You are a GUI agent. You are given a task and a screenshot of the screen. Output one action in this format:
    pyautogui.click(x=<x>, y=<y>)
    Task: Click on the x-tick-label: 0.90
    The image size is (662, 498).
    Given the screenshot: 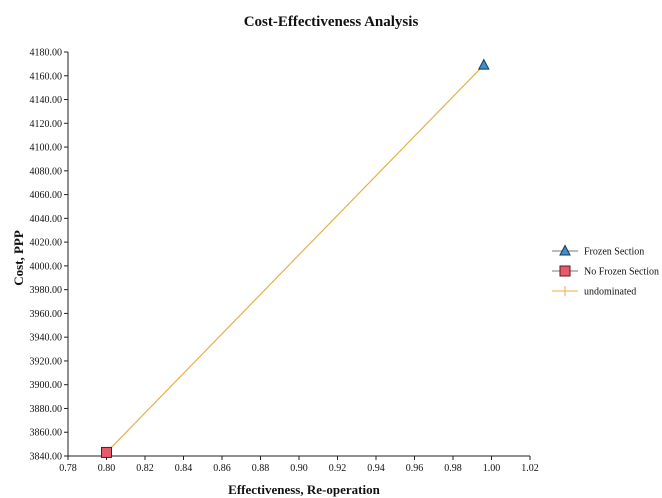 What is the action you would take?
    pyautogui.click(x=299, y=468)
    